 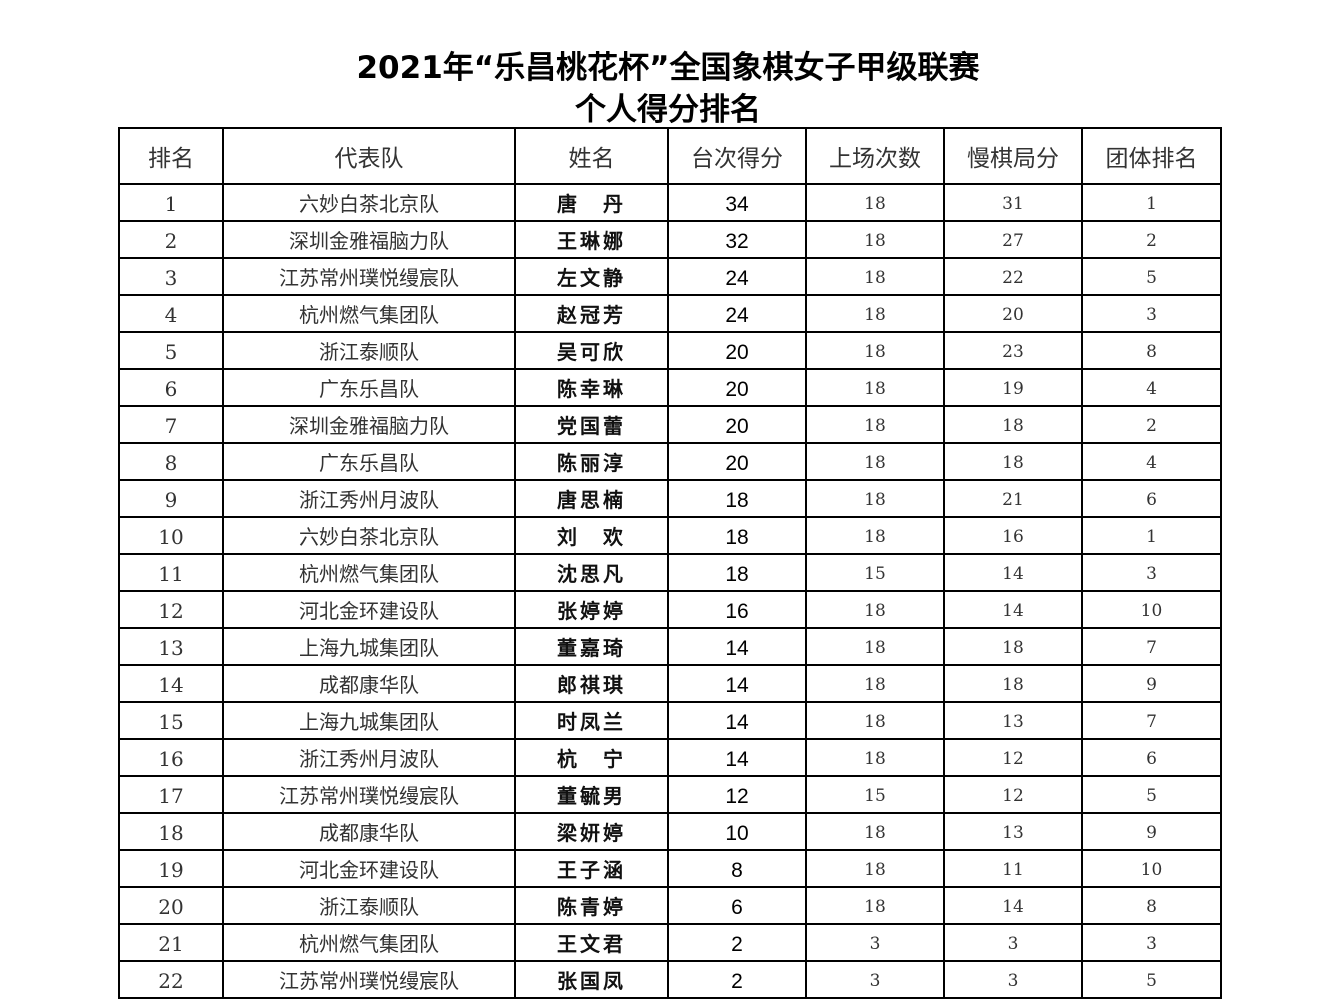 I want to click on cell-team-rank: 7, so click(x=1151, y=646).